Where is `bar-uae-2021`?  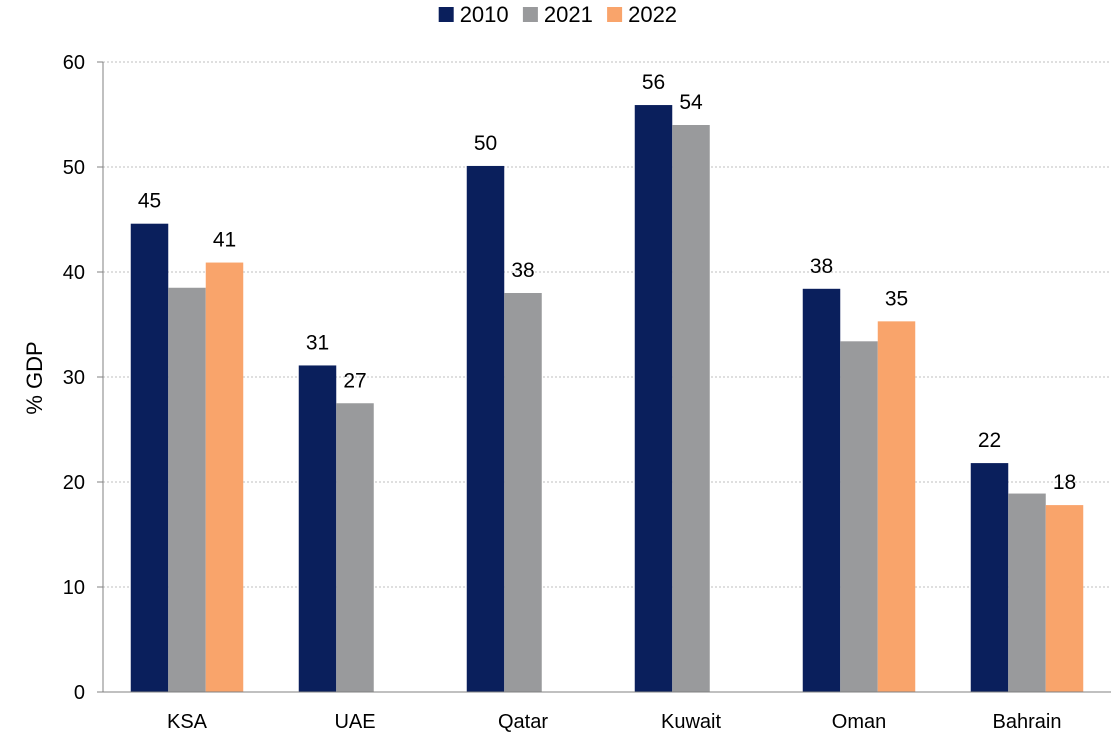
bar-uae-2021 is located at coordinates (355, 547).